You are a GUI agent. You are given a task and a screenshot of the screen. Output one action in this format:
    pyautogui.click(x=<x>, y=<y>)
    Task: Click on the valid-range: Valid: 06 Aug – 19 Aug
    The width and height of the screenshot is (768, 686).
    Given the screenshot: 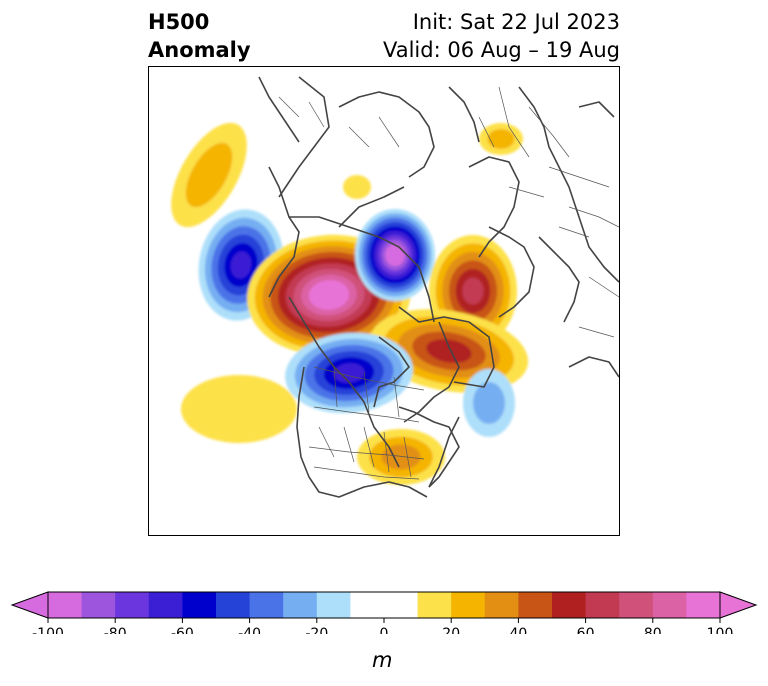 What is the action you would take?
    pyautogui.click(x=501, y=50)
    